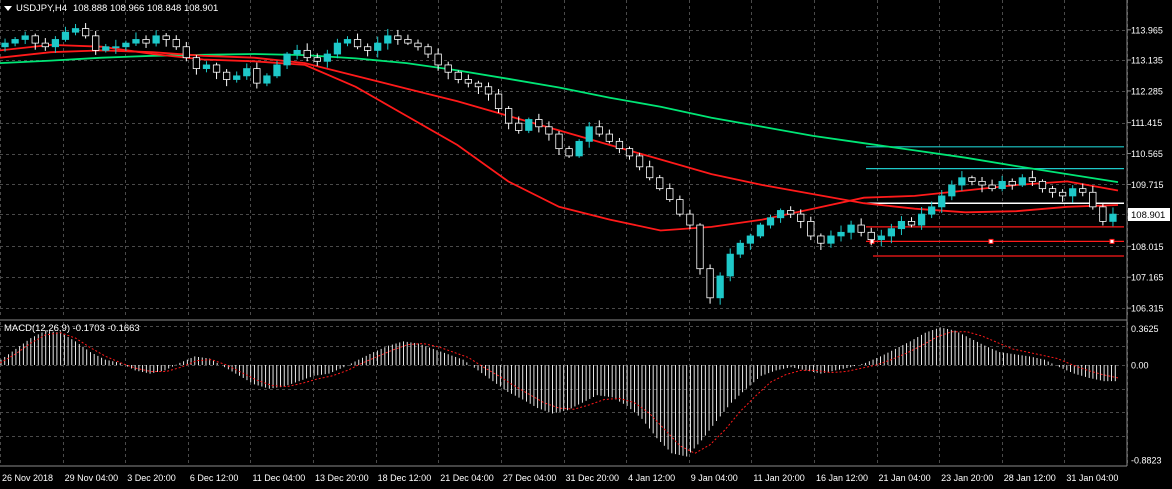 Image resolution: width=1172 pixels, height=489 pixels. I want to click on time-tick-label: 6 Dec 12:00, so click(214, 478).